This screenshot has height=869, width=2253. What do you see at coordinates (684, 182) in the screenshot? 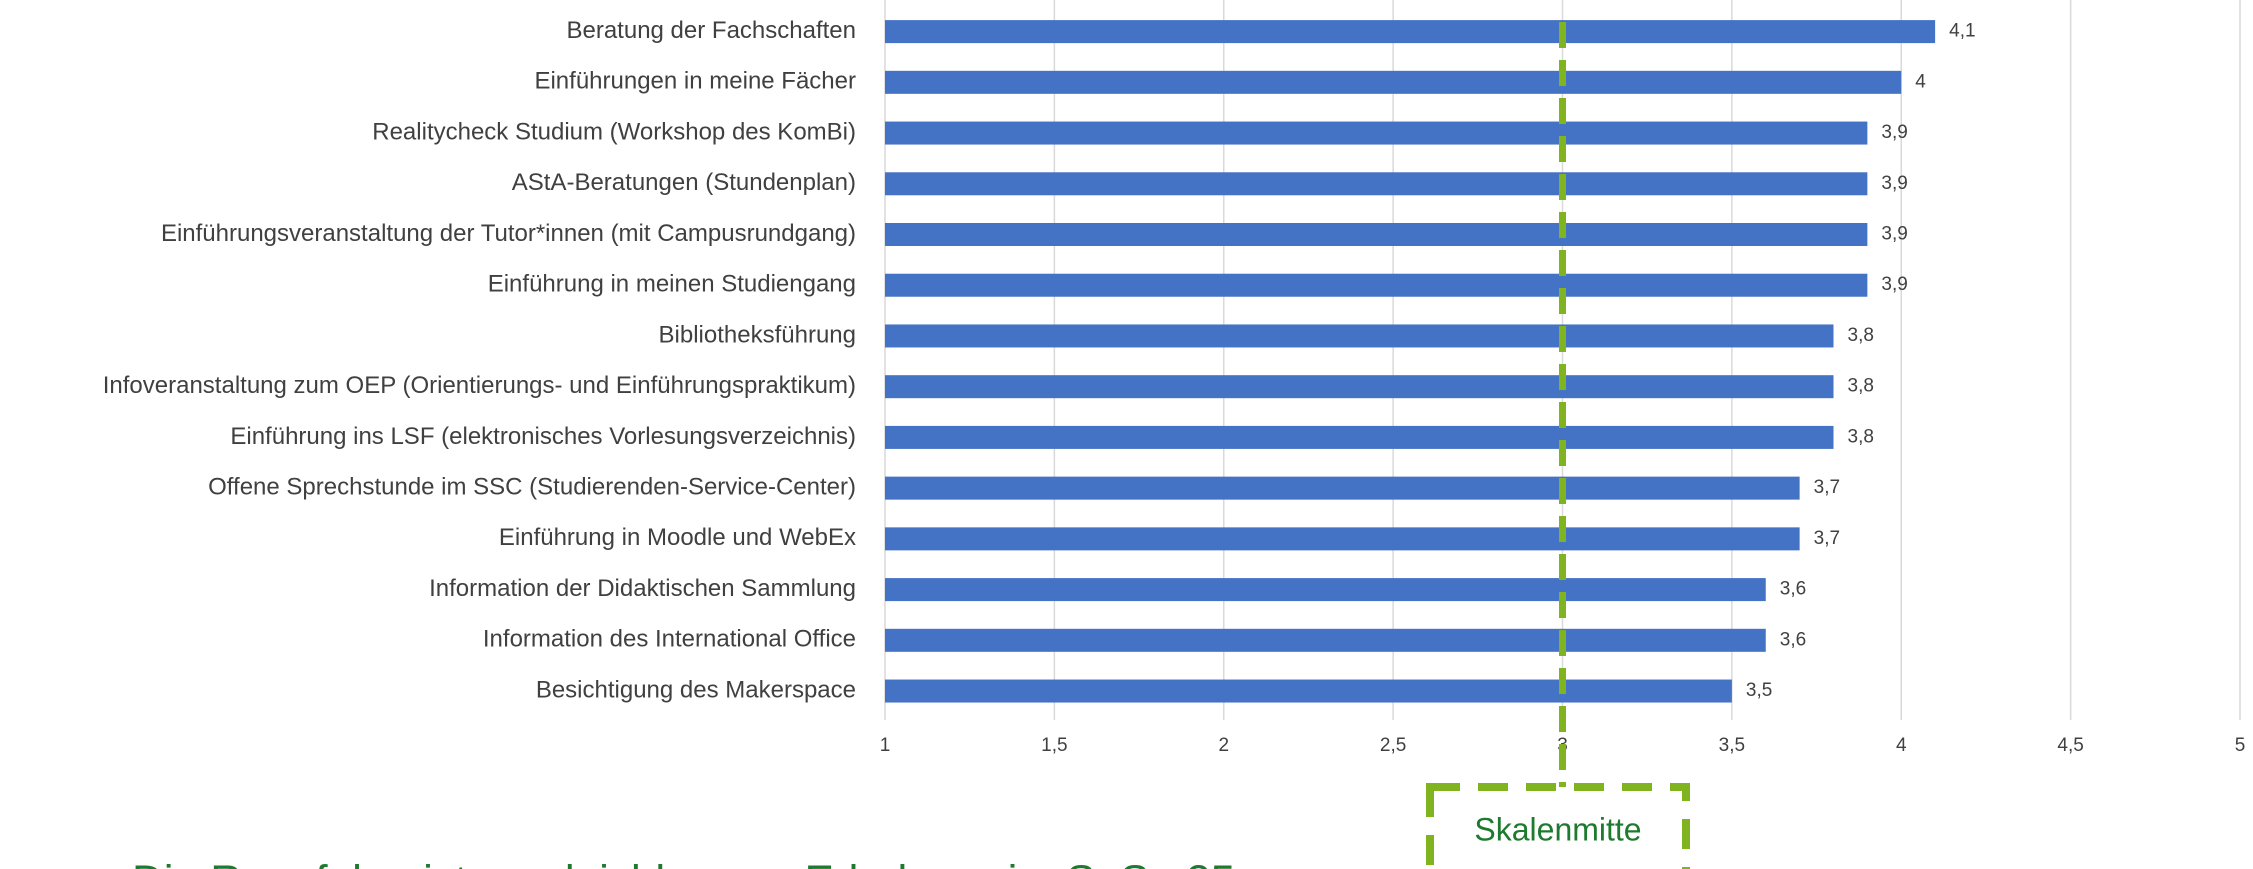
I see `y-tick-label: AStA-Beratungen (Stundenplan)` at bounding box center [684, 182].